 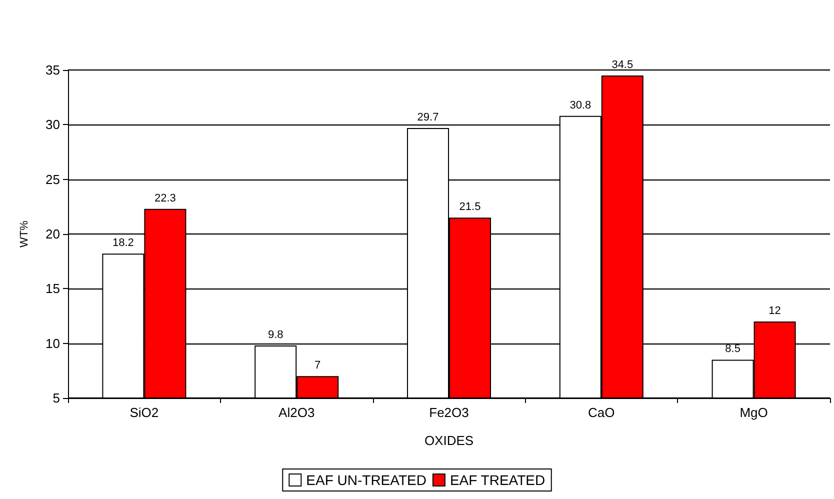 What do you see at coordinates (53, 343) in the screenshot?
I see `y-tick-label: 10` at bounding box center [53, 343].